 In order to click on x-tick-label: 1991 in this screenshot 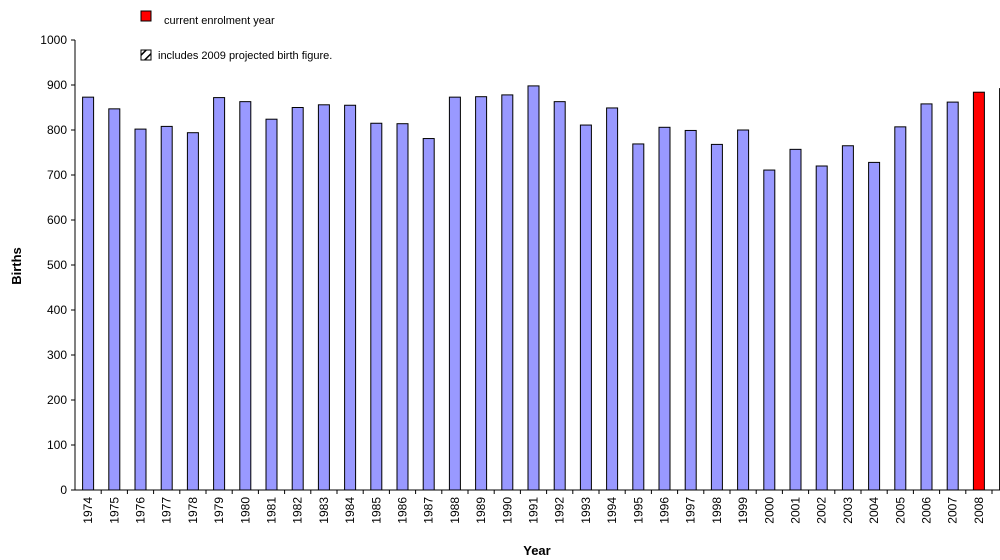, I will do `click(534, 510)`.